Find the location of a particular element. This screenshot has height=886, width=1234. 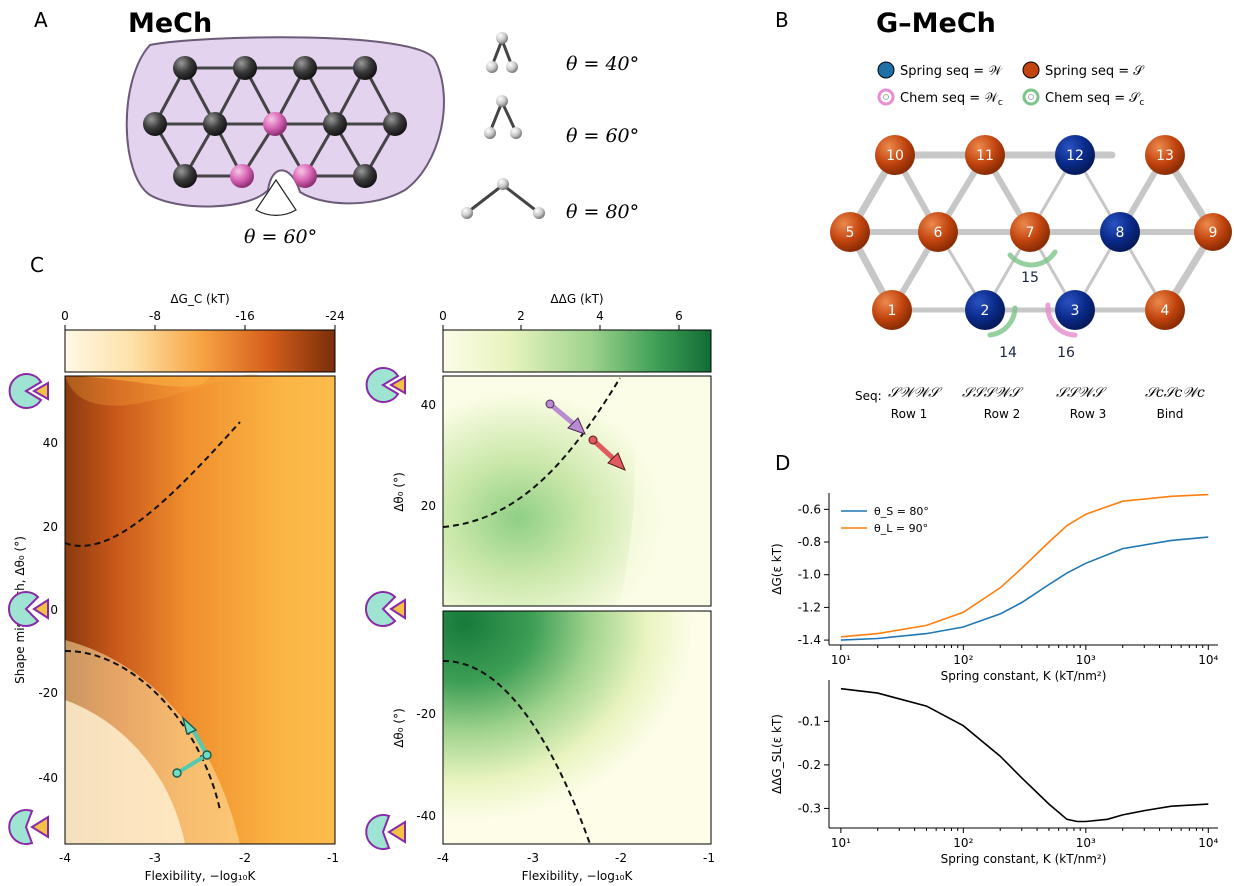

y-axis-label: ΔΔG_SL(ε kT) is located at coordinates (777, 754).